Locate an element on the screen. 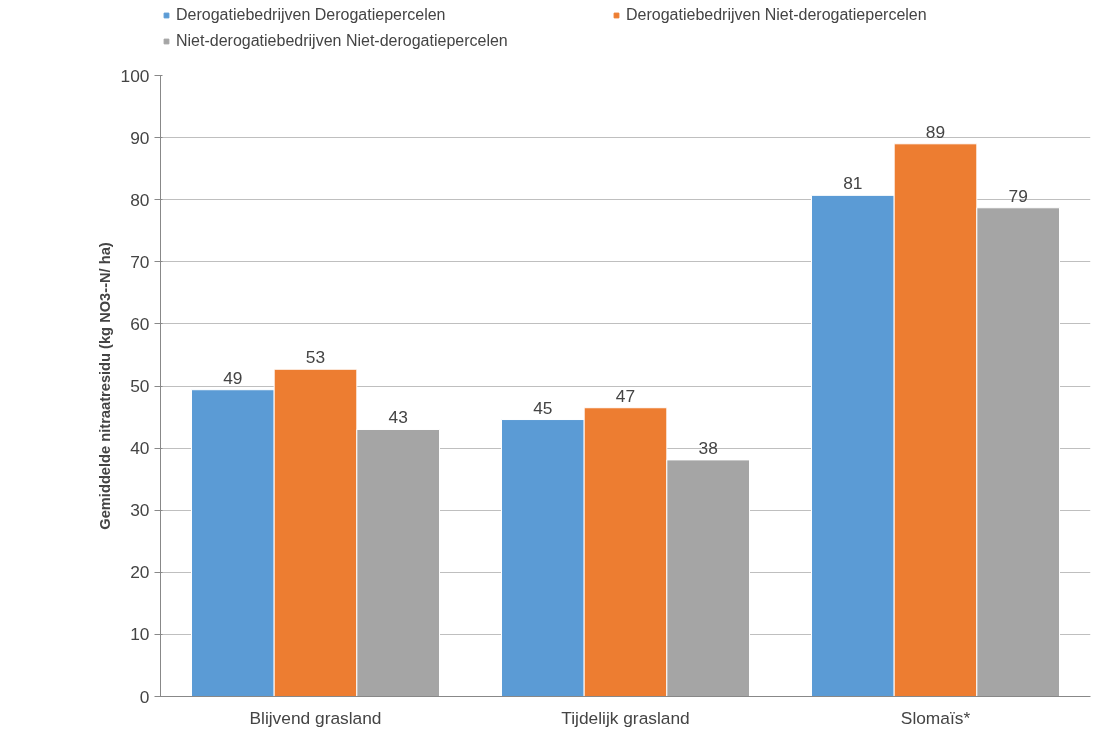 The width and height of the screenshot is (1115, 751). y-axis-title: Gemiddelde nitraatresidu (kg NO3--N/ ha) is located at coordinates (104, 386).